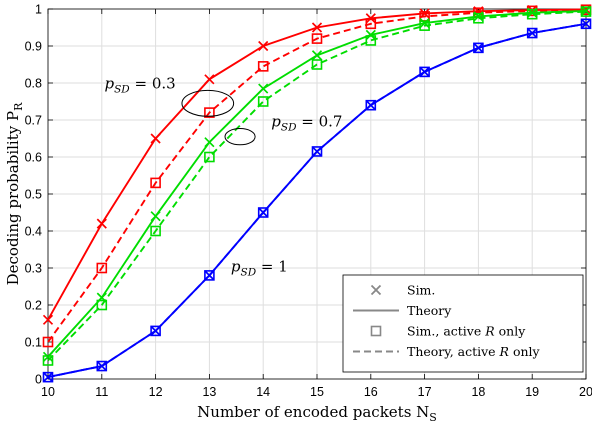 The height and width of the screenshot is (431, 592). Describe the element at coordinates (156, 392) in the screenshot. I see `x-tick-label: 12` at that location.